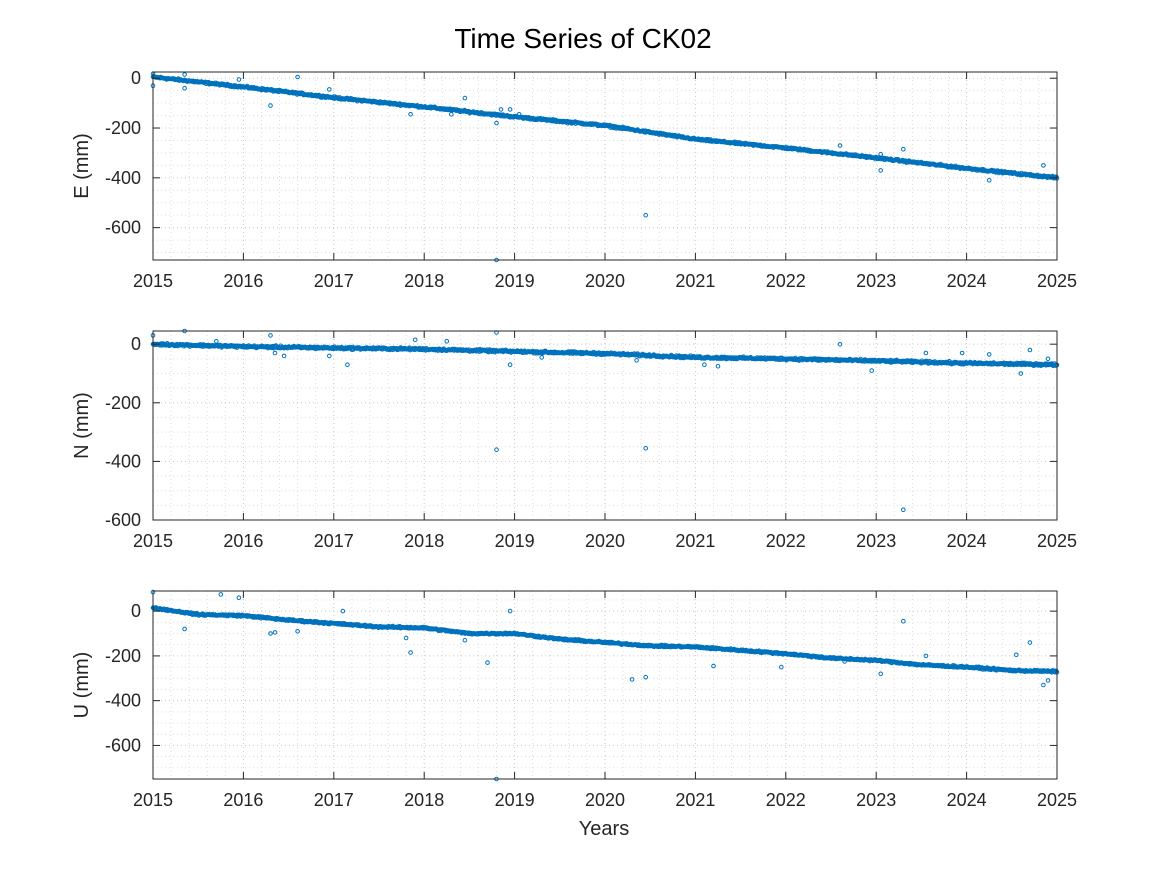  I want to click on x-tick-label: 2021, so click(695, 281).